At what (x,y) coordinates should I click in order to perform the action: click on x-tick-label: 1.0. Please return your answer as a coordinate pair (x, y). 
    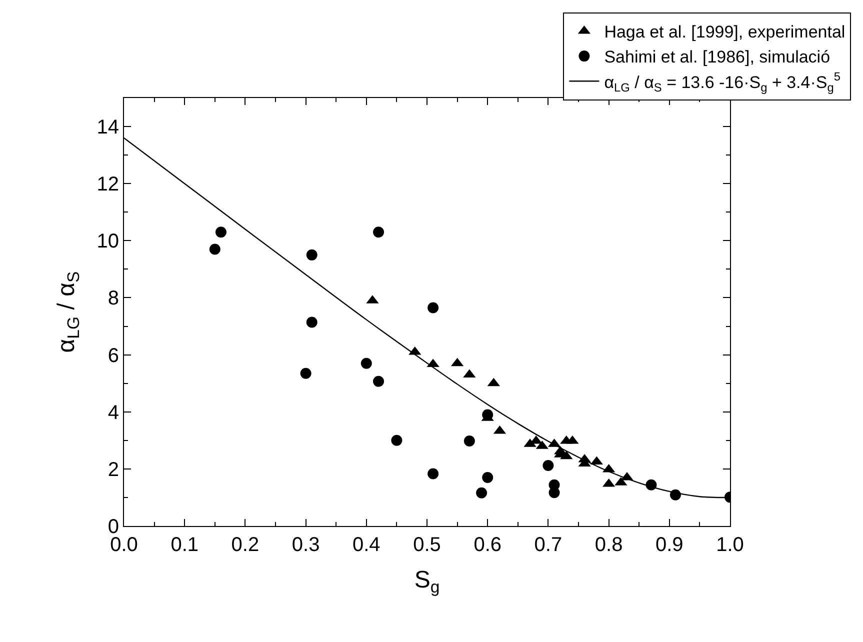
    Looking at the image, I should click on (730, 545).